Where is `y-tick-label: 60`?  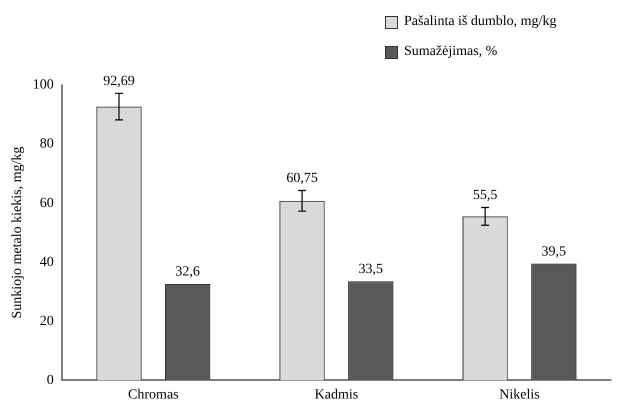
y-tick-label: 60 is located at coordinates (47, 203).